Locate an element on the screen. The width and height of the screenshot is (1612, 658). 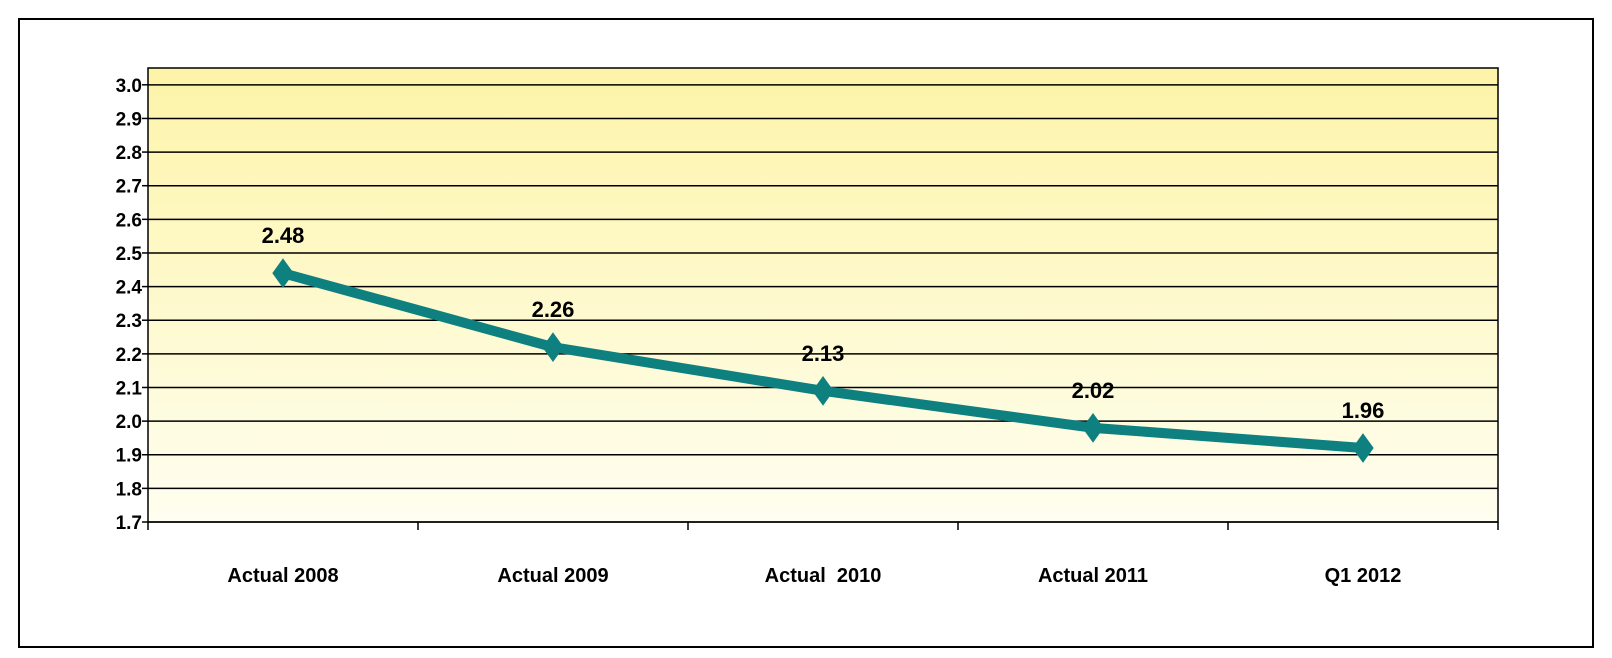
y-tick-label: 2.3 is located at coordinates (129, 321).